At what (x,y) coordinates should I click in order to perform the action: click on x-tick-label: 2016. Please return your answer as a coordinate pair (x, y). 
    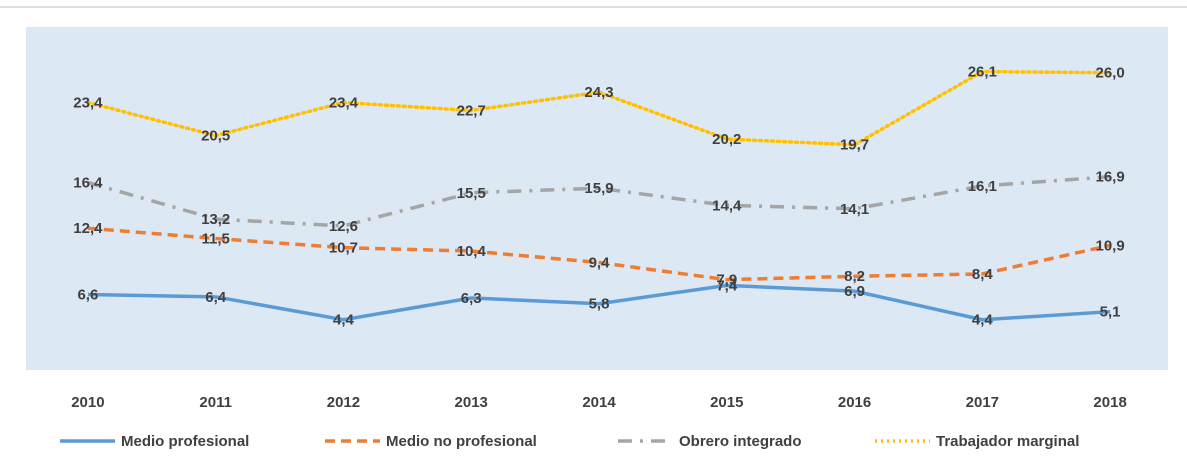
    Looking at the image, I should click on (854, 402).